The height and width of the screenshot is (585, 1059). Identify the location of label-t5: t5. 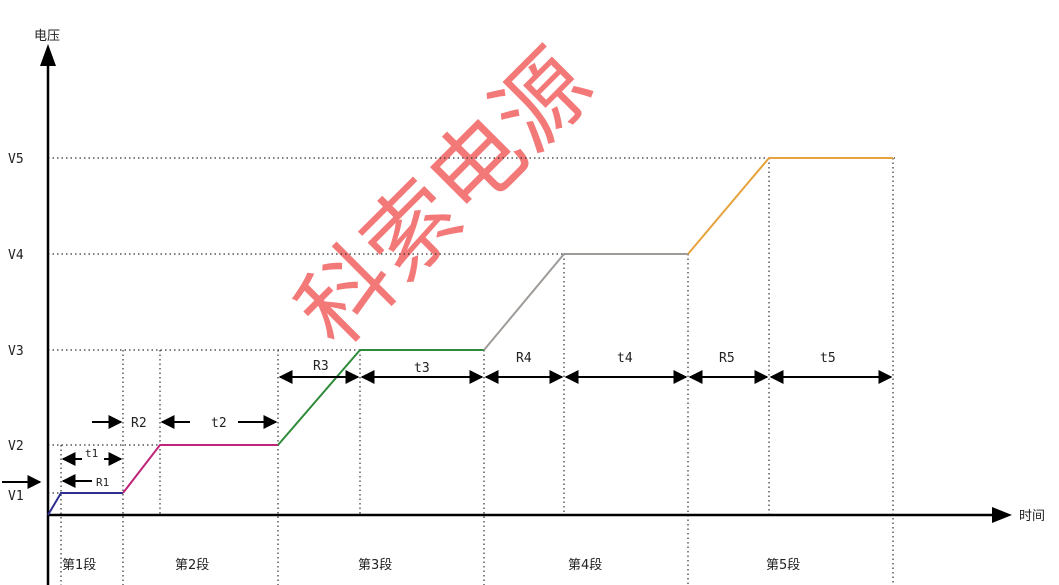
(828, 358).